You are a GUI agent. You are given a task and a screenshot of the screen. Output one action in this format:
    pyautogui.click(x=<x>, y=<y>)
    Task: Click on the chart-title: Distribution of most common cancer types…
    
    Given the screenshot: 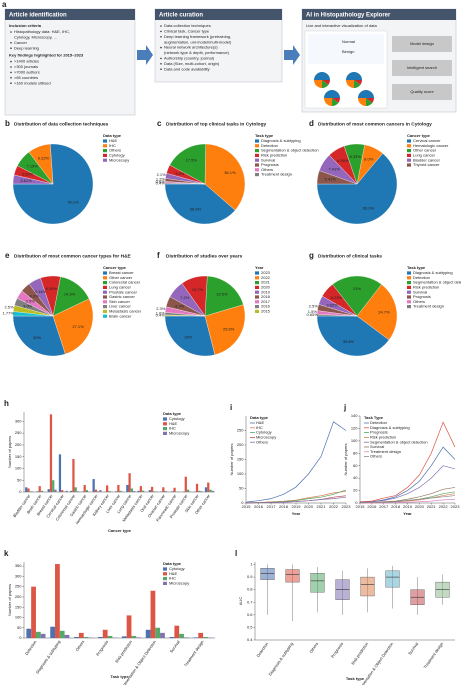 What is the action you would take?
    pyautogui.click(x=73, y=256)
    